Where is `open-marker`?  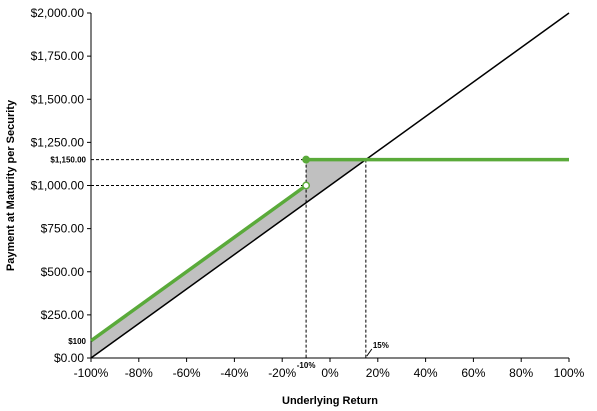 open-marker is located at coordinates (306, 185).